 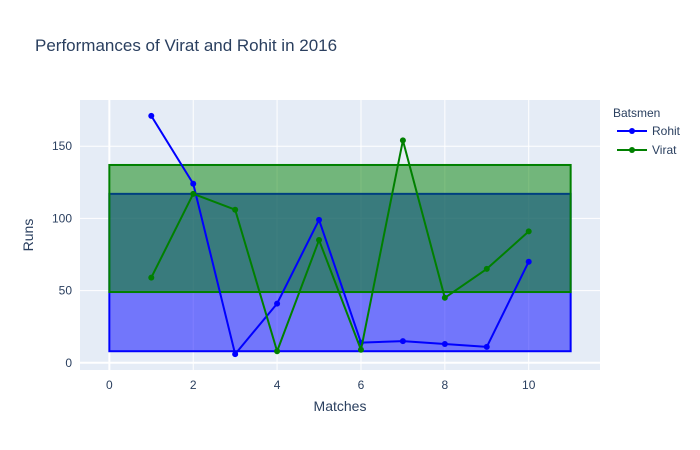 I want to click on x-tick-label: 10, so click(x=529, y=385).